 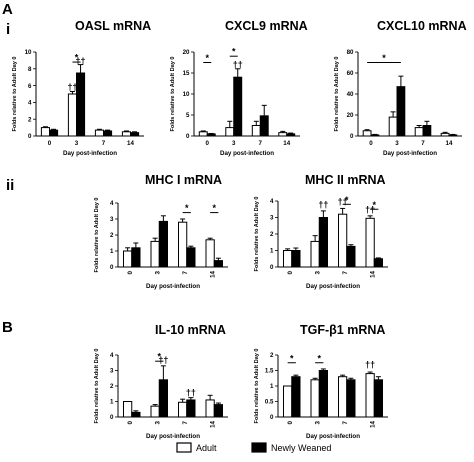 I want to click on legend-label-adult: Adult, so click(x=206, y=448).